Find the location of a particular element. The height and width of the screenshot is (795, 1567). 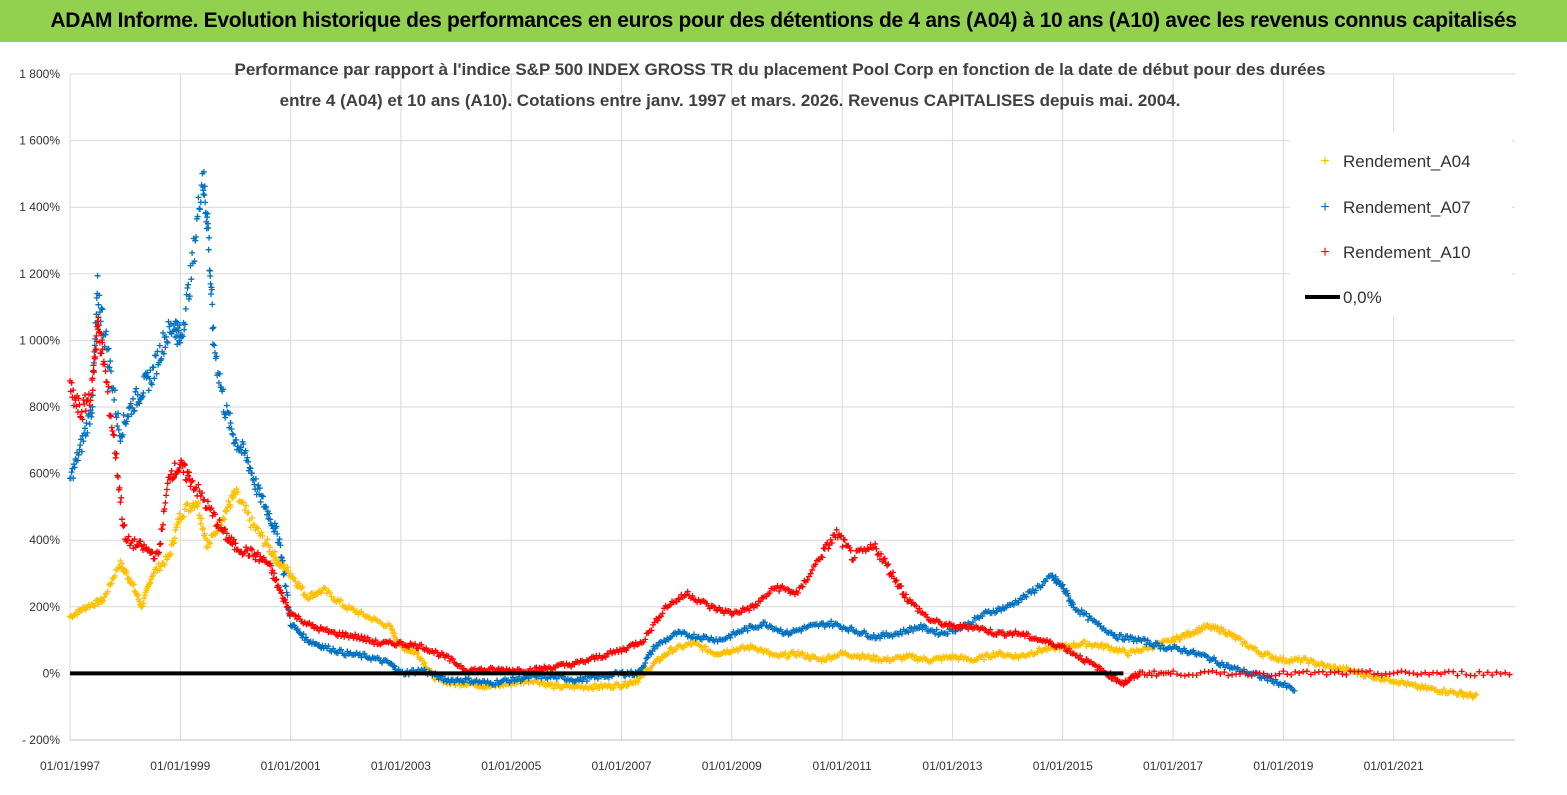

legend-item-a07: + Rendement_A07 is located at coordinates (1395, 207).